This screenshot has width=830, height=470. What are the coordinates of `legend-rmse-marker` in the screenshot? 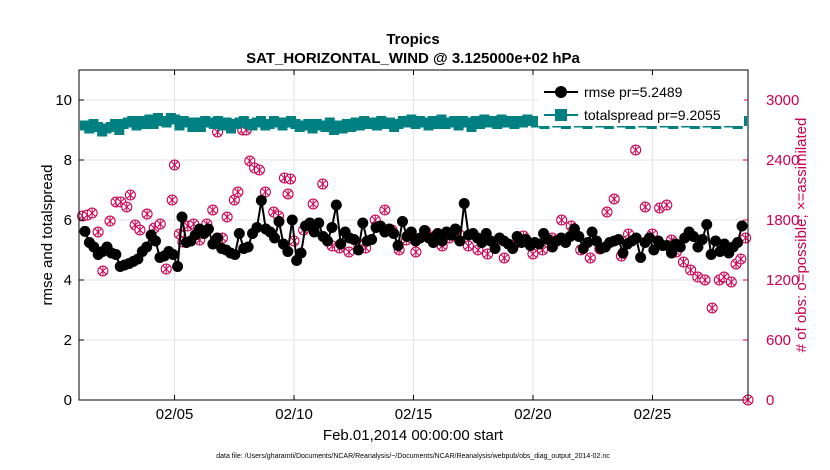 It's located at (561, 92).